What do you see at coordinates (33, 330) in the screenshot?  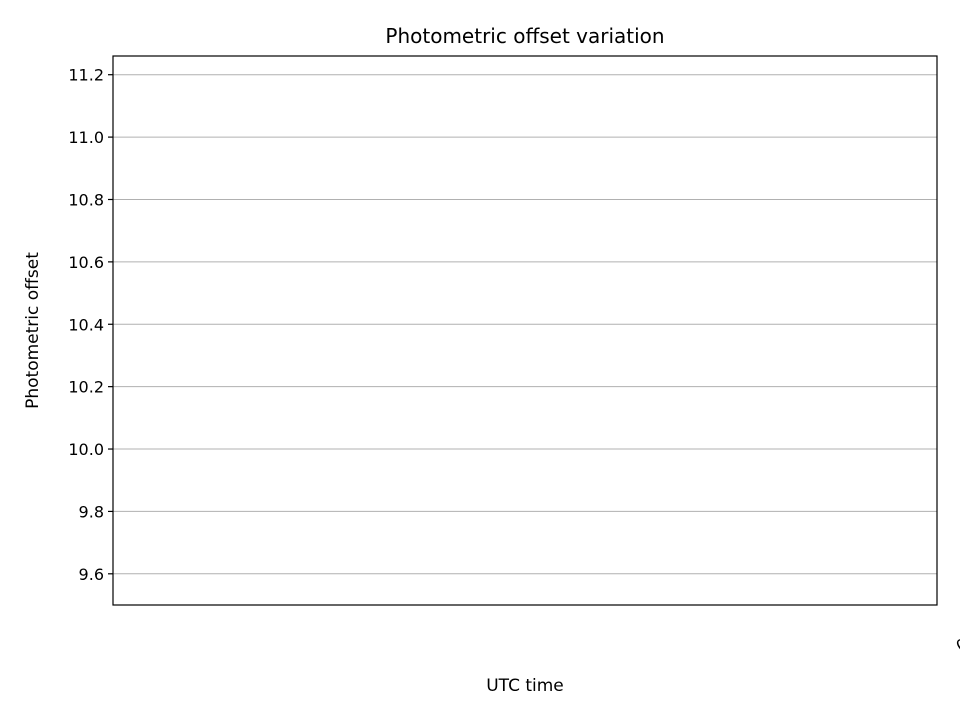 I see `y-axis-label: Photometric offset` at bounding box center [33, 330].